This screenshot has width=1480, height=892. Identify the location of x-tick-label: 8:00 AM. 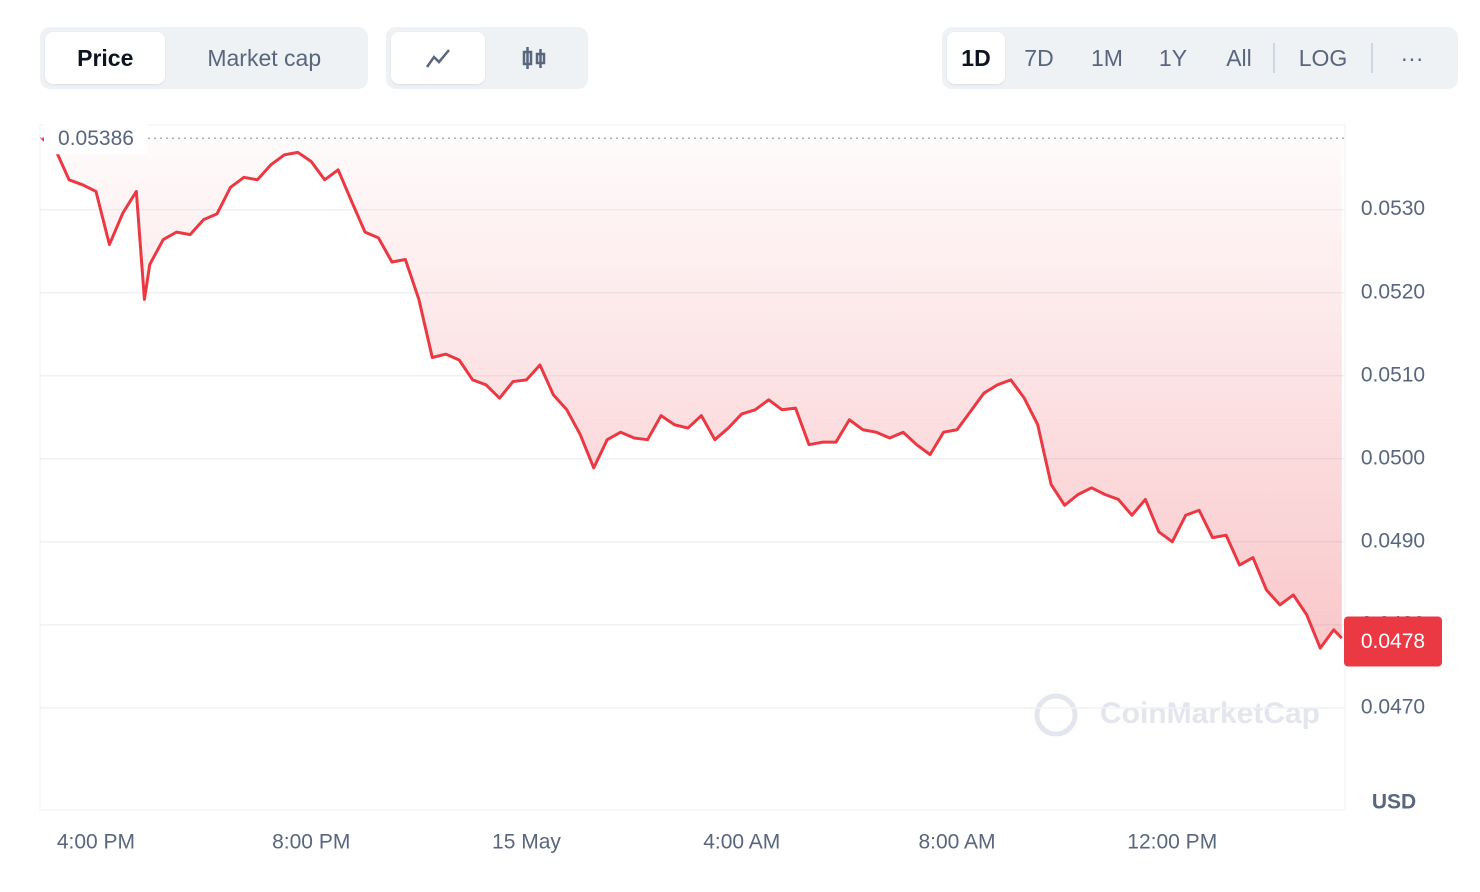
(956, 842).